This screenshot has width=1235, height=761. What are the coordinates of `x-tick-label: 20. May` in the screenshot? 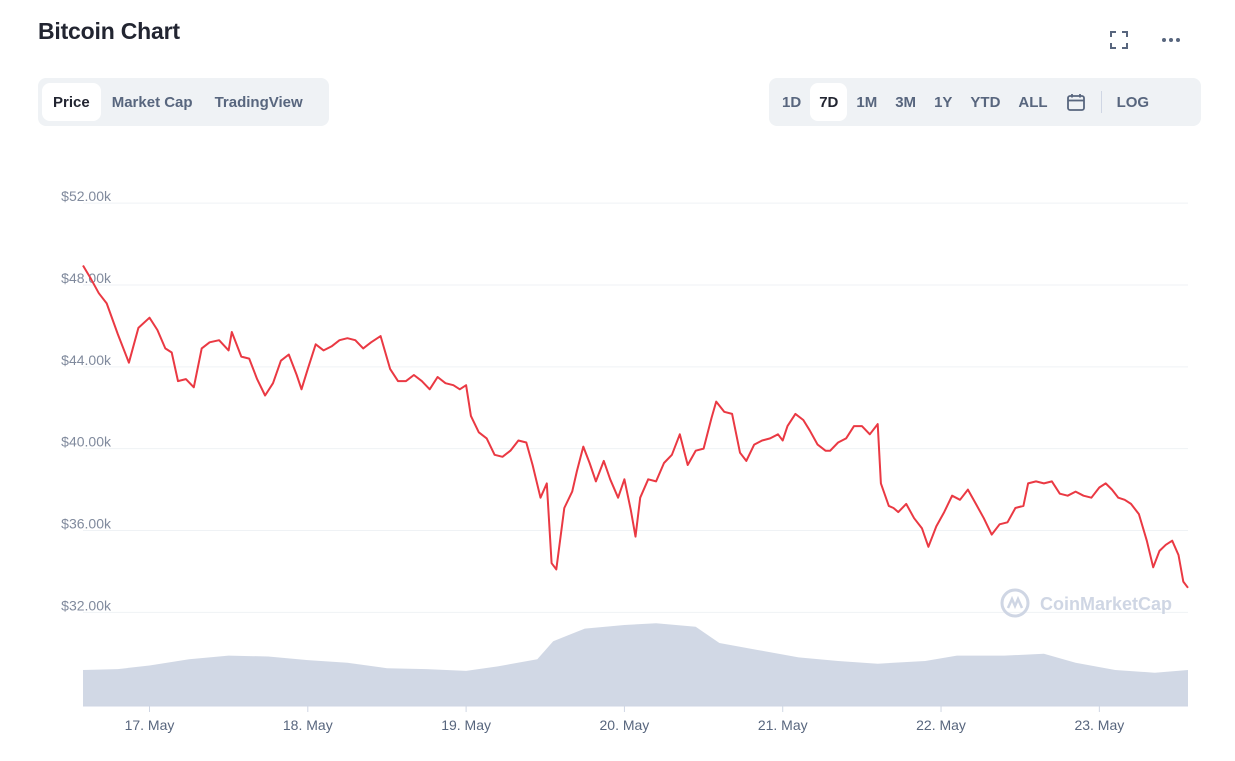 It's located at (625, 725).